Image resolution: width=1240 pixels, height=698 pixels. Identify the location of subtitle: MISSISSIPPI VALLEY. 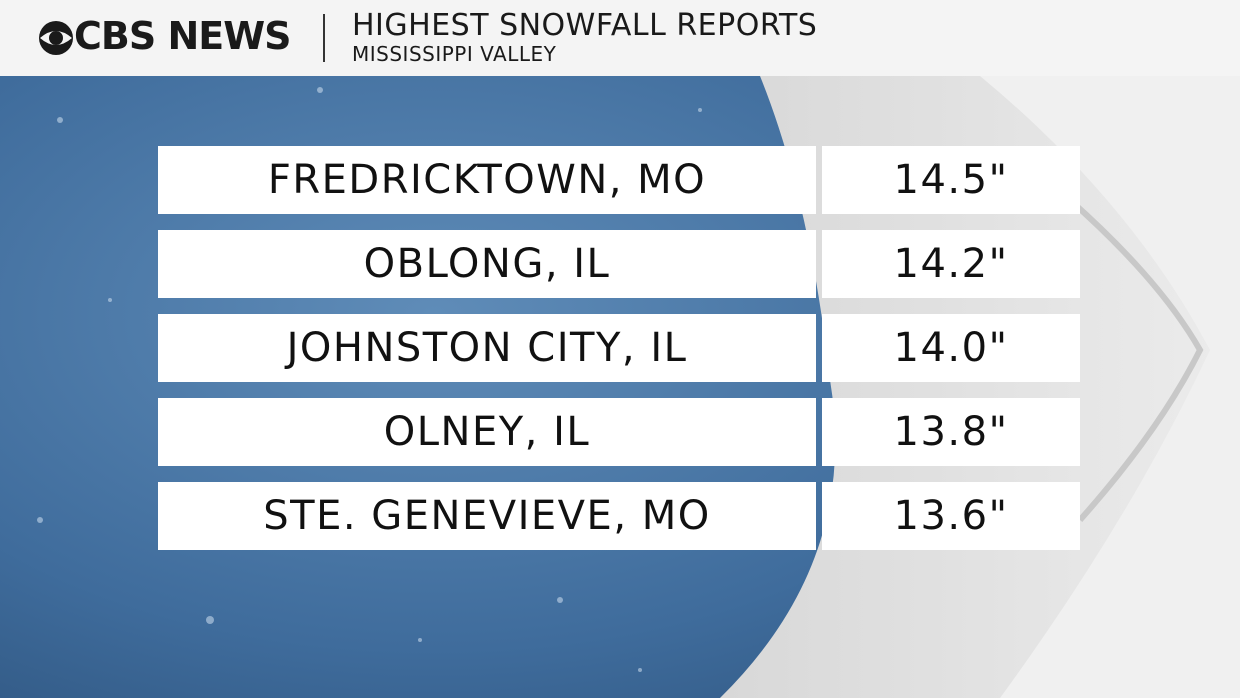
(454, 54).